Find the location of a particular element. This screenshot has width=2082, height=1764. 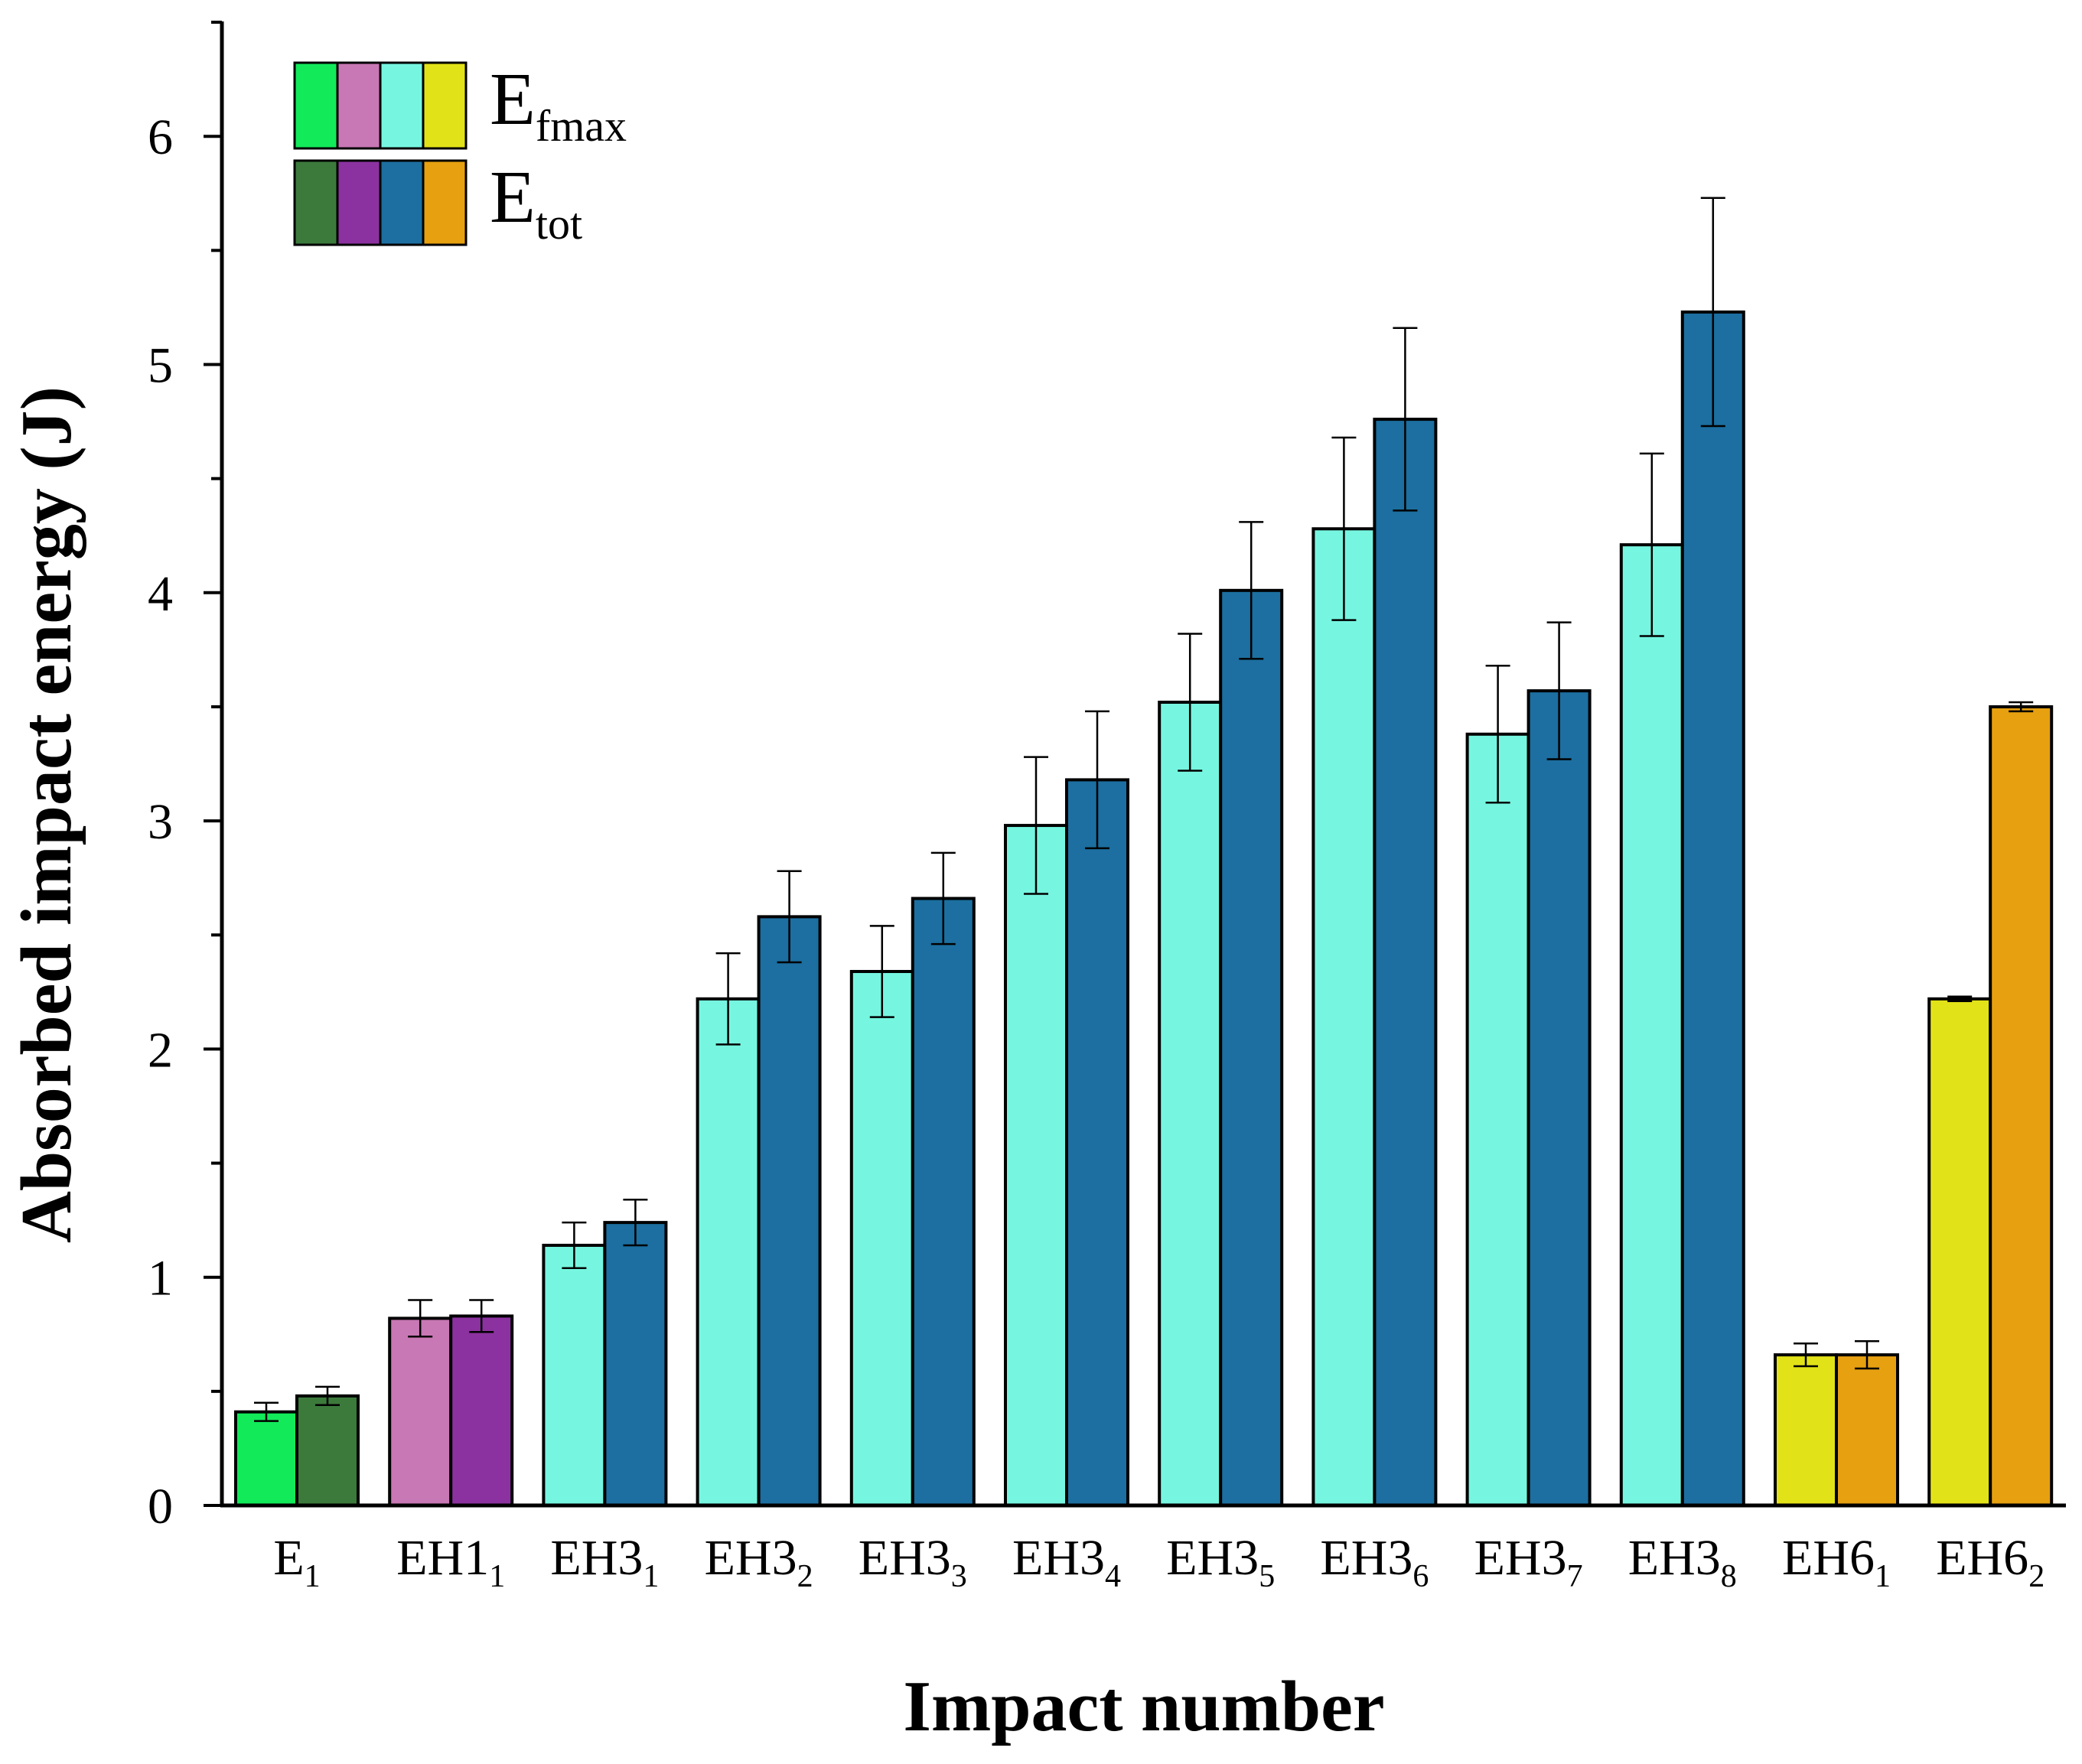

x-tick-label: EH62 is located at coordinates (1990, 1562).